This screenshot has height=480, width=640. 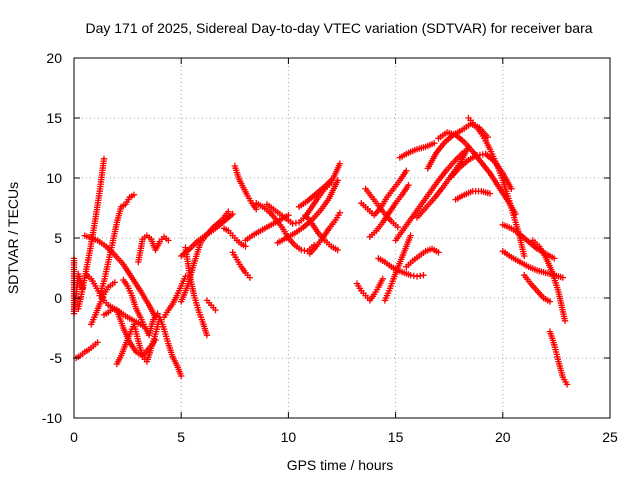 I want to click on y-axis-label: SDTVAR / TECUs, so click(x=13, y=238).